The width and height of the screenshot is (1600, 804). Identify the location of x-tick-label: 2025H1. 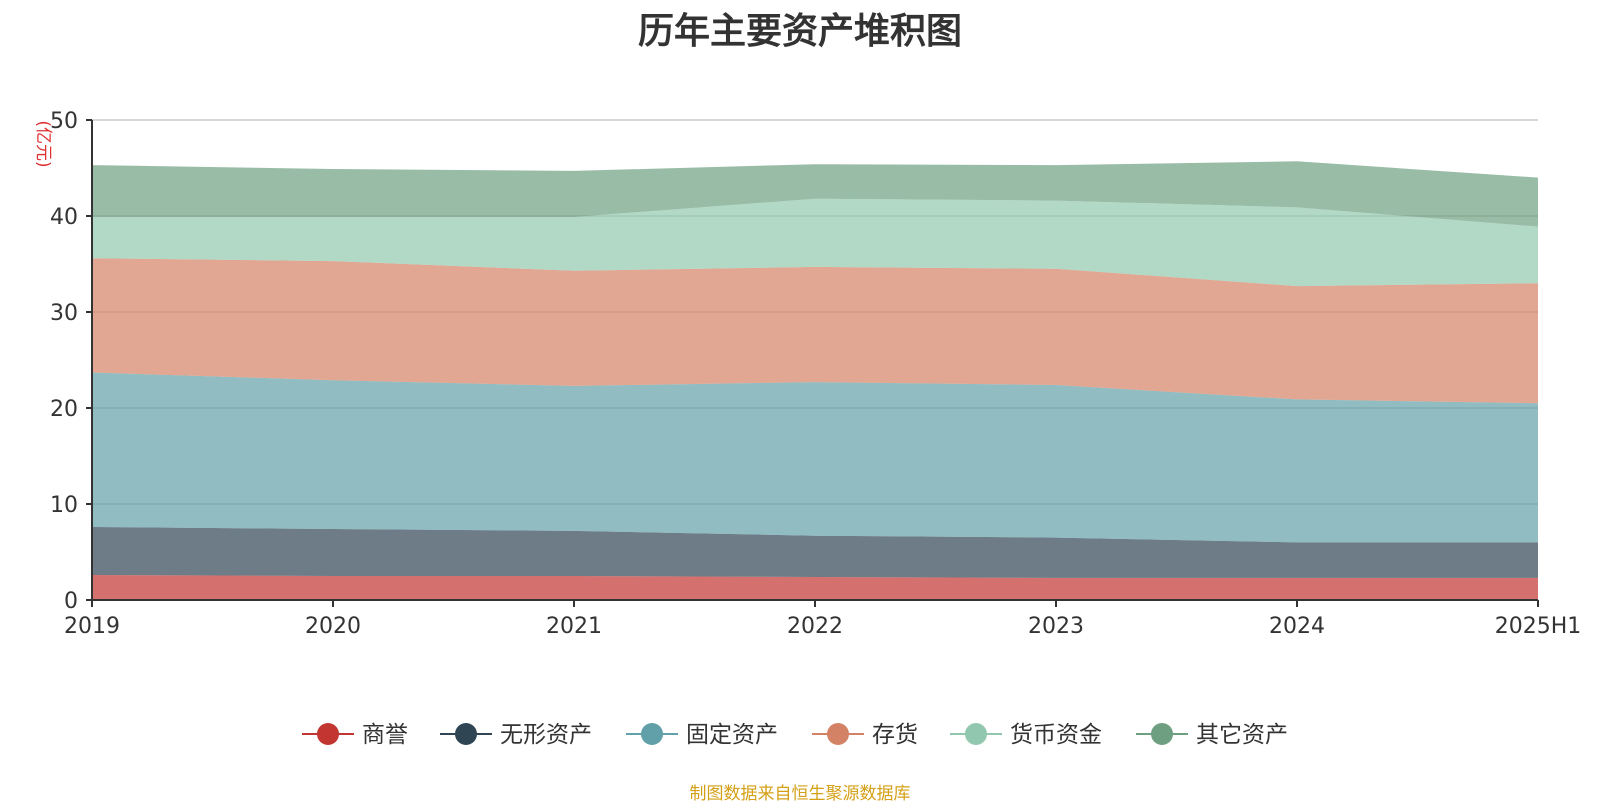
(1538, 626).